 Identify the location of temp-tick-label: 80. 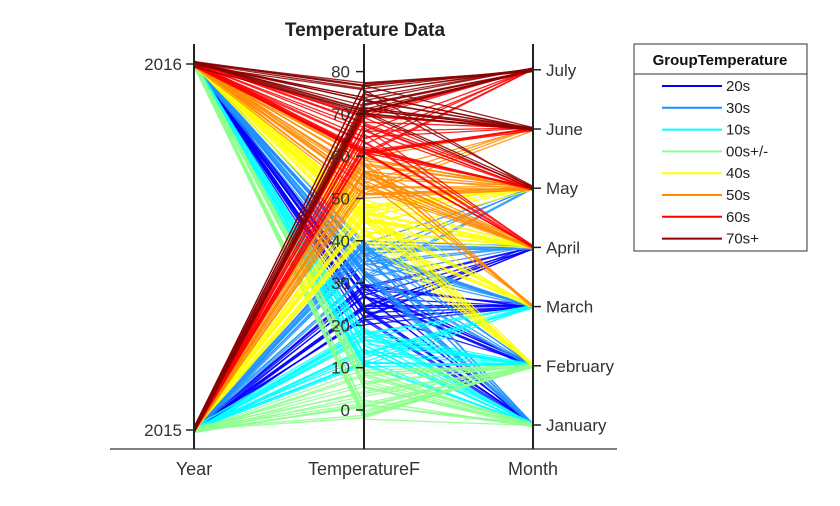
(340, 72).